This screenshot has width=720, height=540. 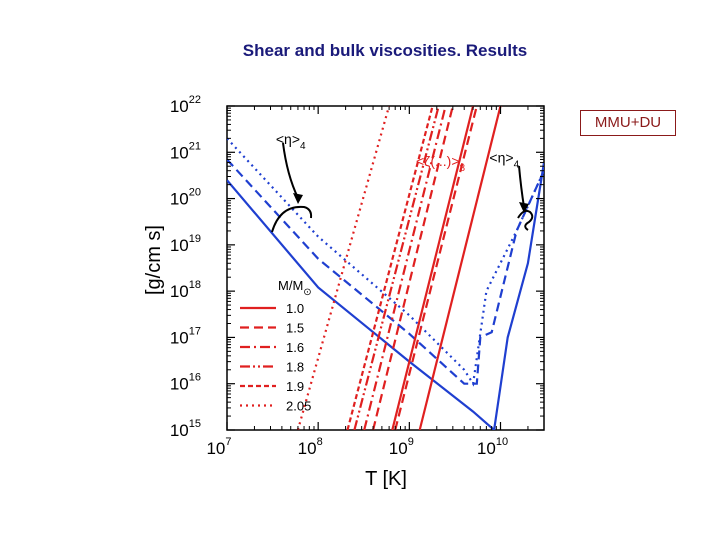 I want to click on legend-title: M/M⊙, so click(x=295, y=288).